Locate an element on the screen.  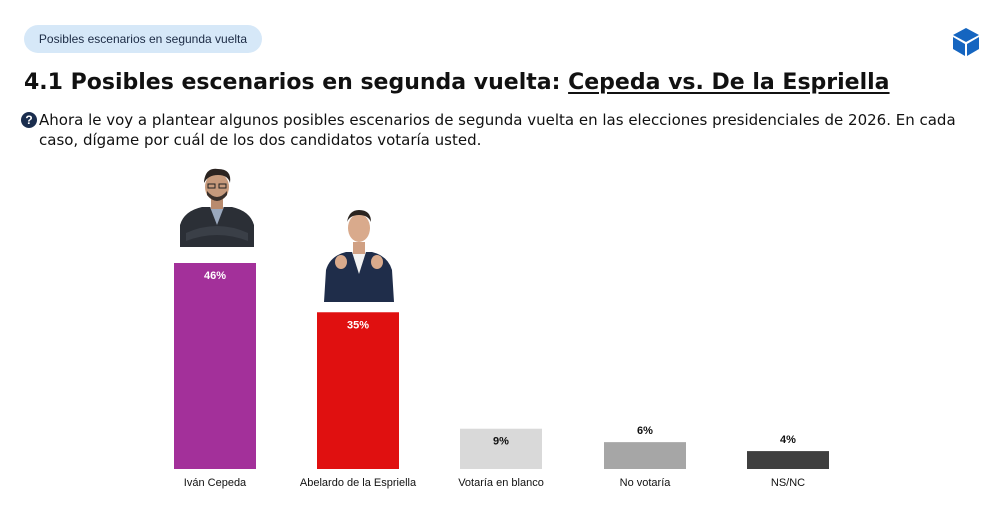
question-icon: ? is located at coordinates (29, 120).